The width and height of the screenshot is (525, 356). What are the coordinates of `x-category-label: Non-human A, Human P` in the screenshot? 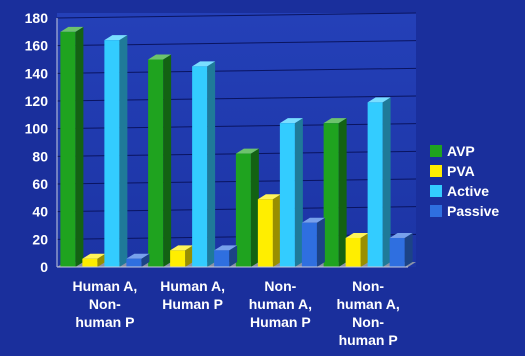 It's located at (280, 304).